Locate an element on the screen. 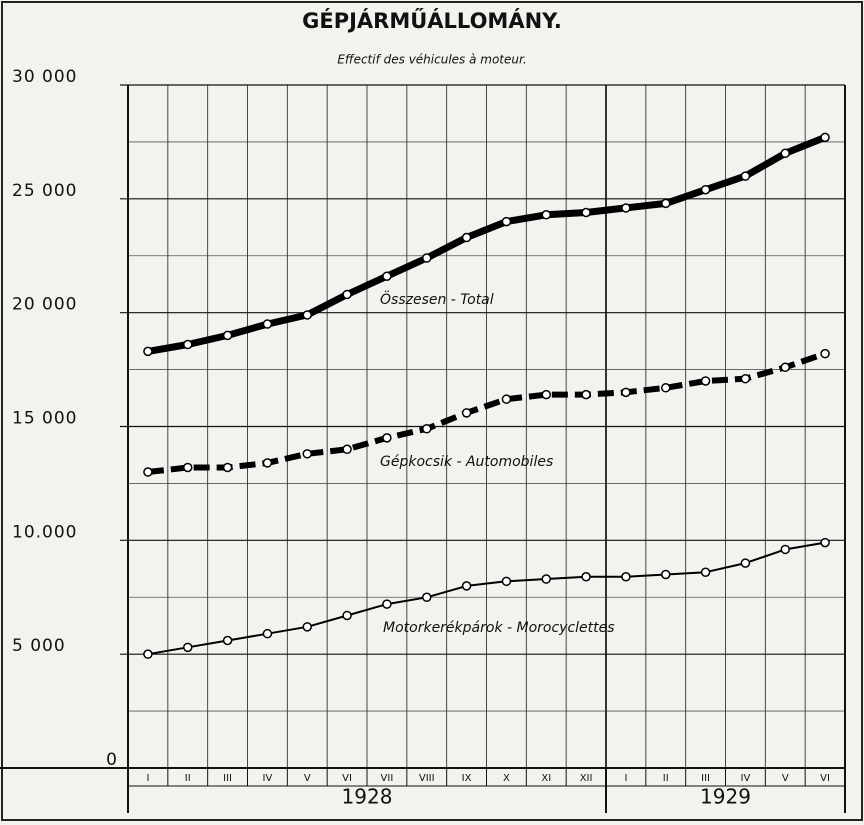 This screenshot has height=825, width=864. y-tick-label: 10.000 is located at coordinates (44, 532).